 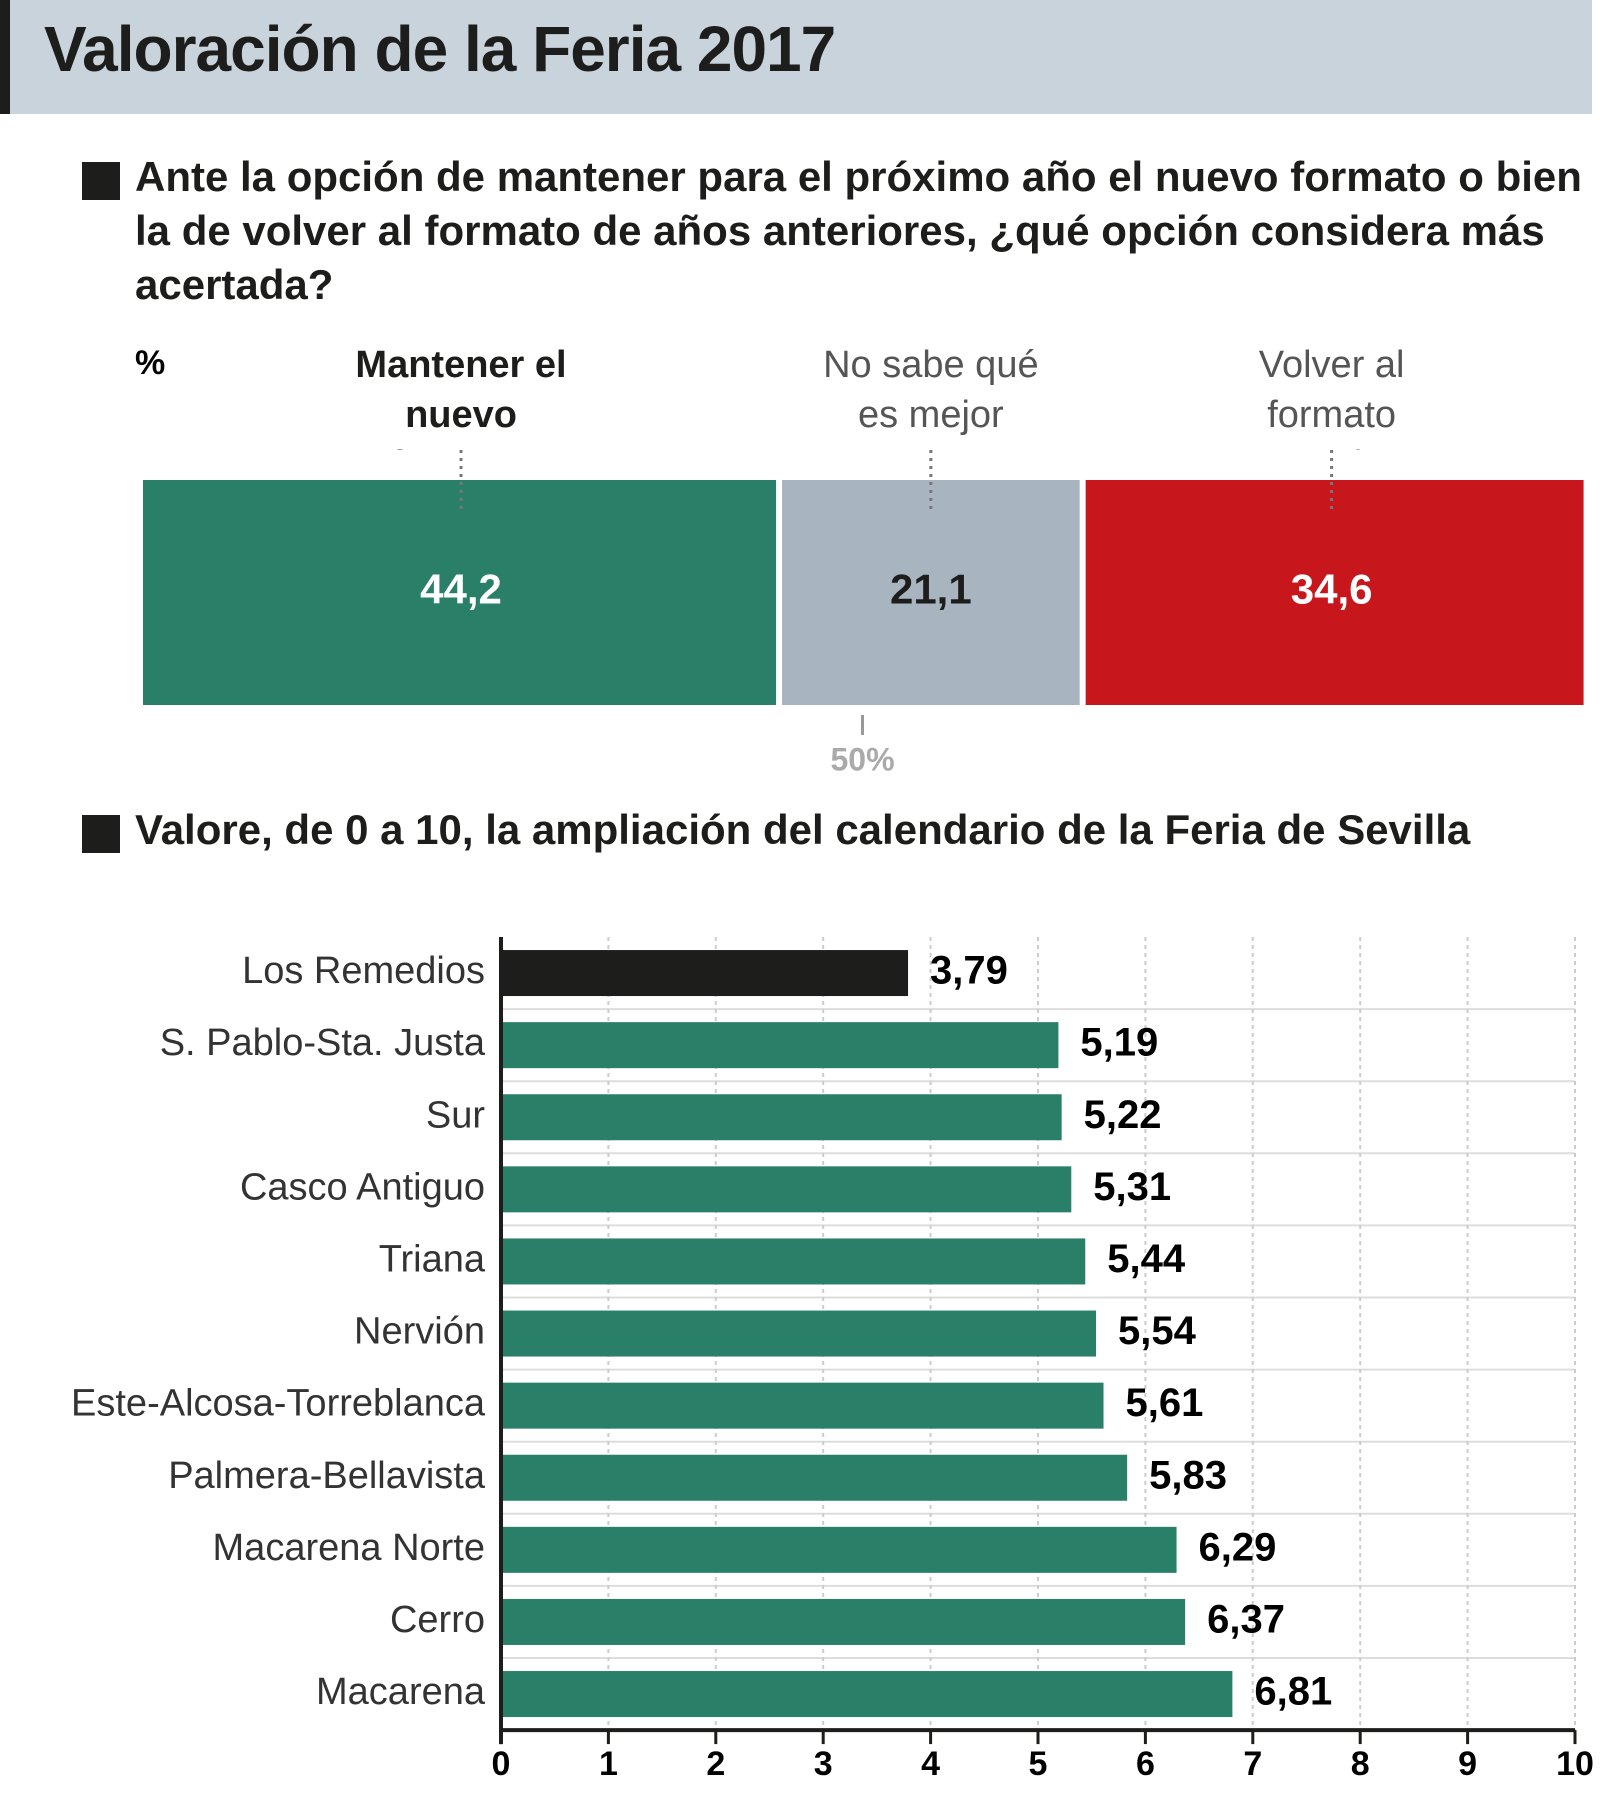 I want to click on legend-entry: Mantener el nuevo formato, so click(x=461, y=397).